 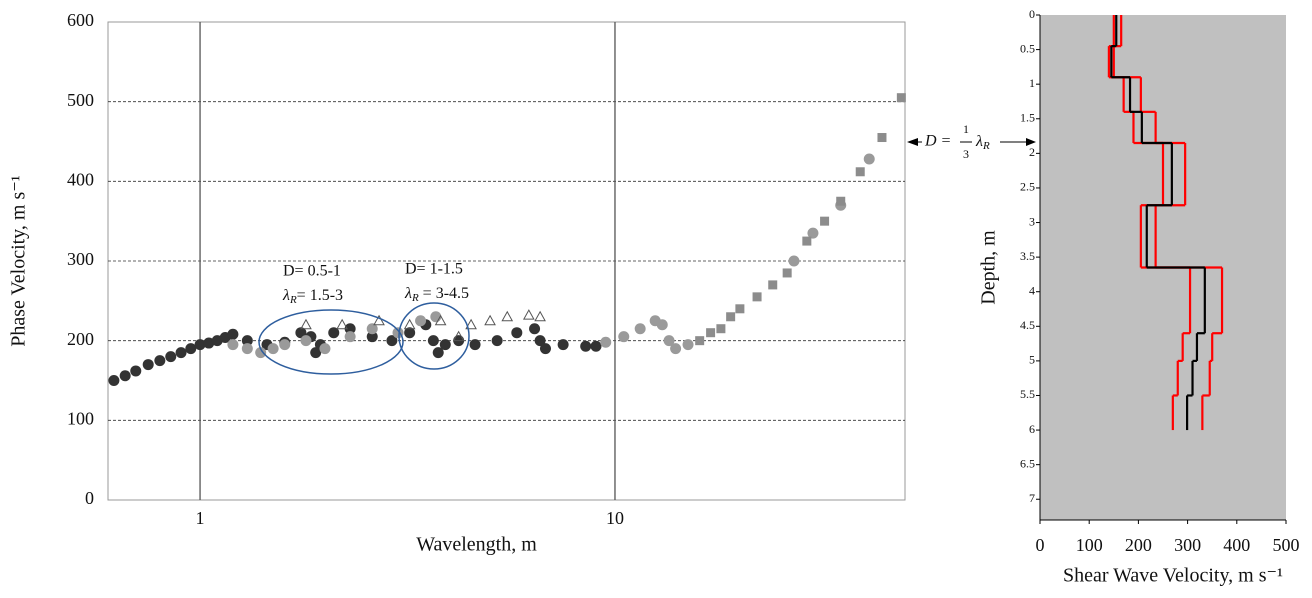 I want to click on arrow, so click(x=1031, y=142).